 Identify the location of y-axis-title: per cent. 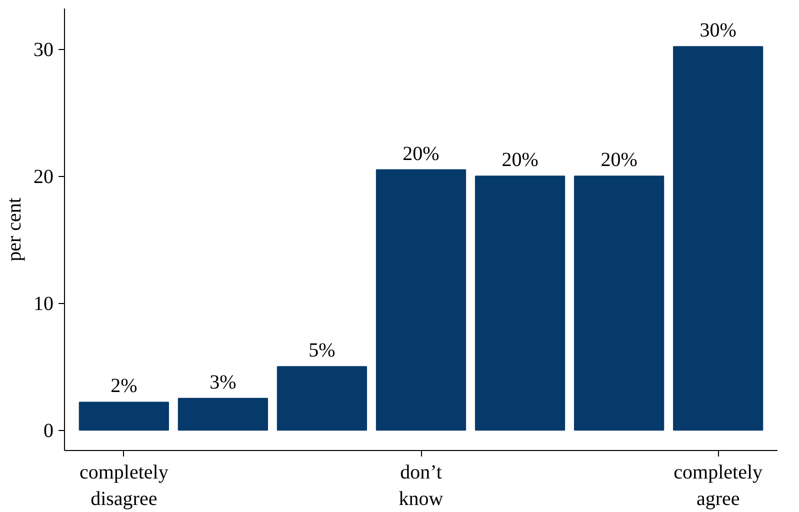
(15, 229).